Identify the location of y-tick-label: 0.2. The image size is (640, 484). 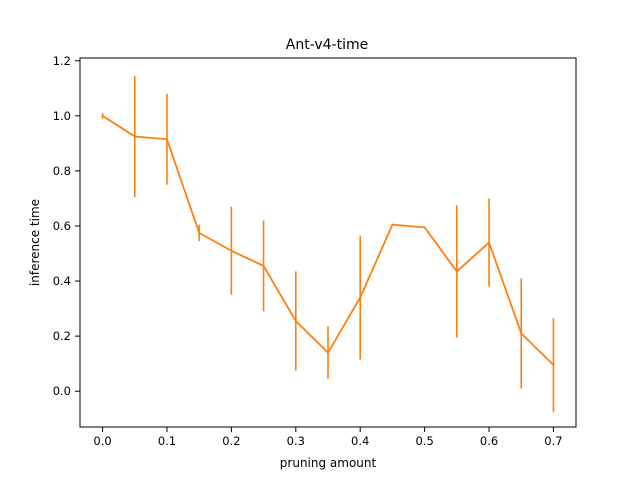
(62, 336).